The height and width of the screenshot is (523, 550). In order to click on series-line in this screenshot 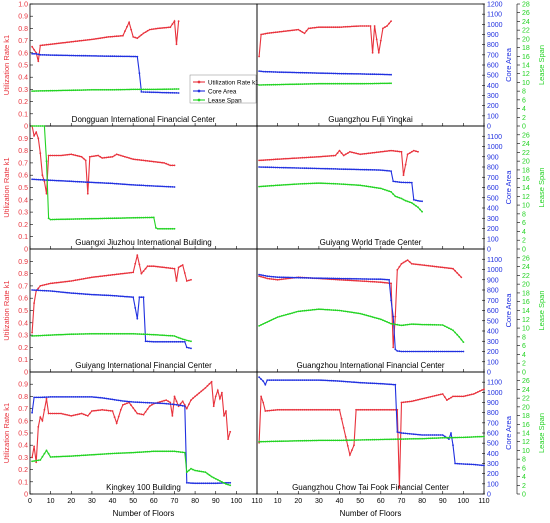, I will do `click(111, 294)`.